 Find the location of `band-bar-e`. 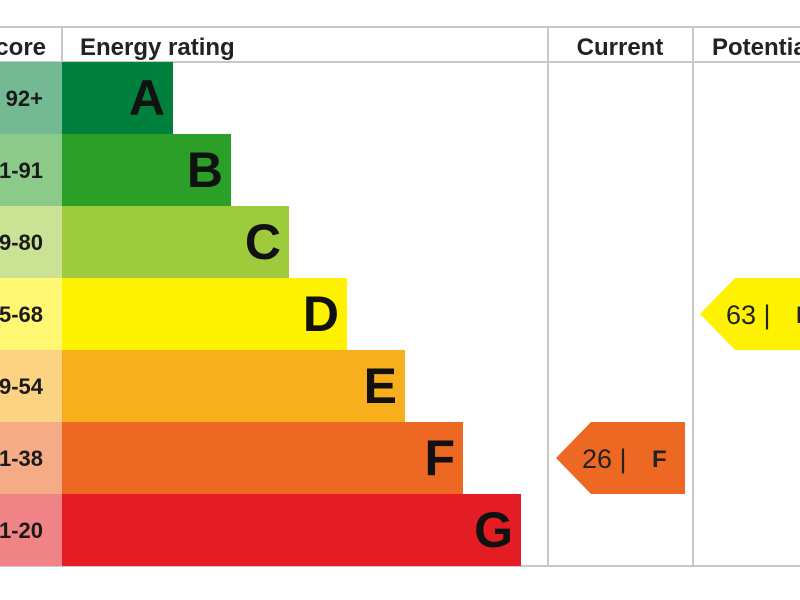

band-bar-e is located at coordinates (233, 386).